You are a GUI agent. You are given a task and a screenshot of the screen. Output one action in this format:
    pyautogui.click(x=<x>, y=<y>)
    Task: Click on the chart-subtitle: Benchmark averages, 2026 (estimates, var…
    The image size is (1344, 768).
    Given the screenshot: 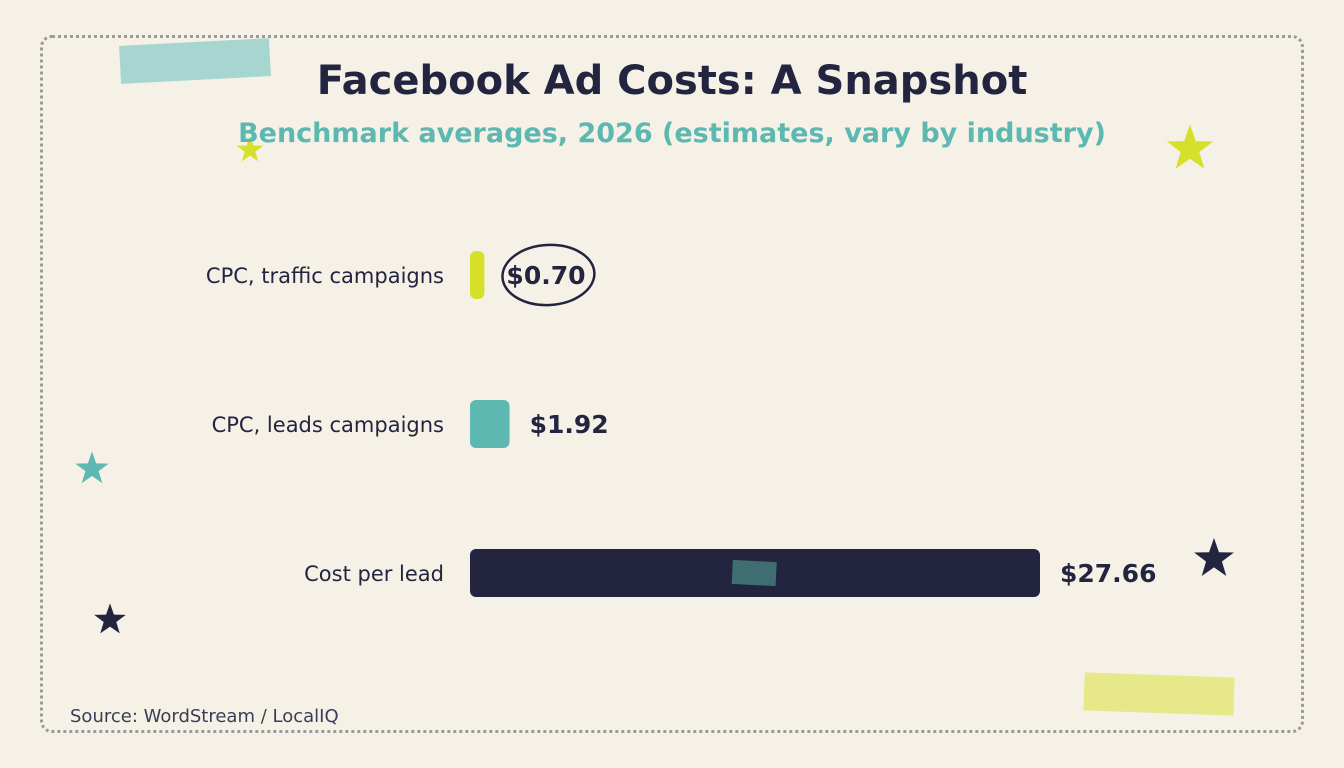 What is the action you would take?
    pyautogui.click(x=672, y=133)
    